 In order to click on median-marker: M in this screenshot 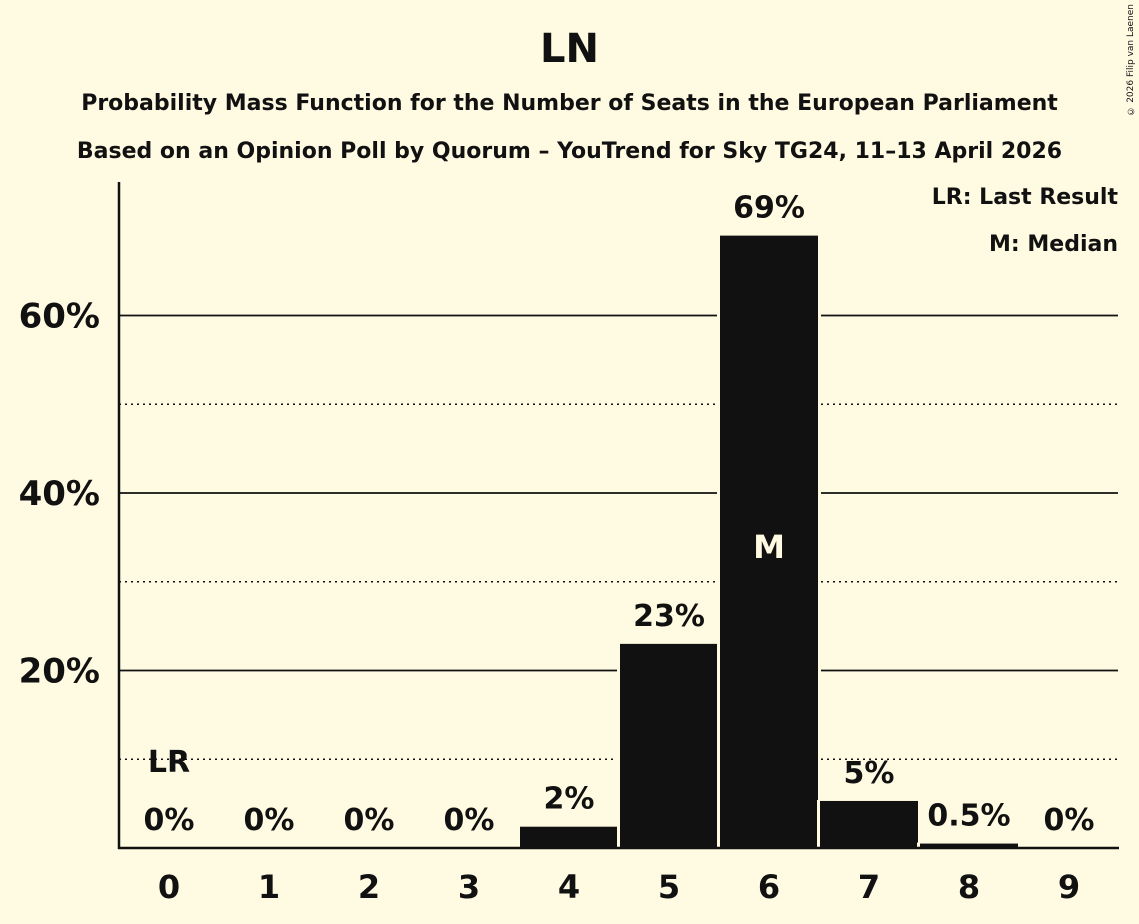, I will do `click(769, 547)`.